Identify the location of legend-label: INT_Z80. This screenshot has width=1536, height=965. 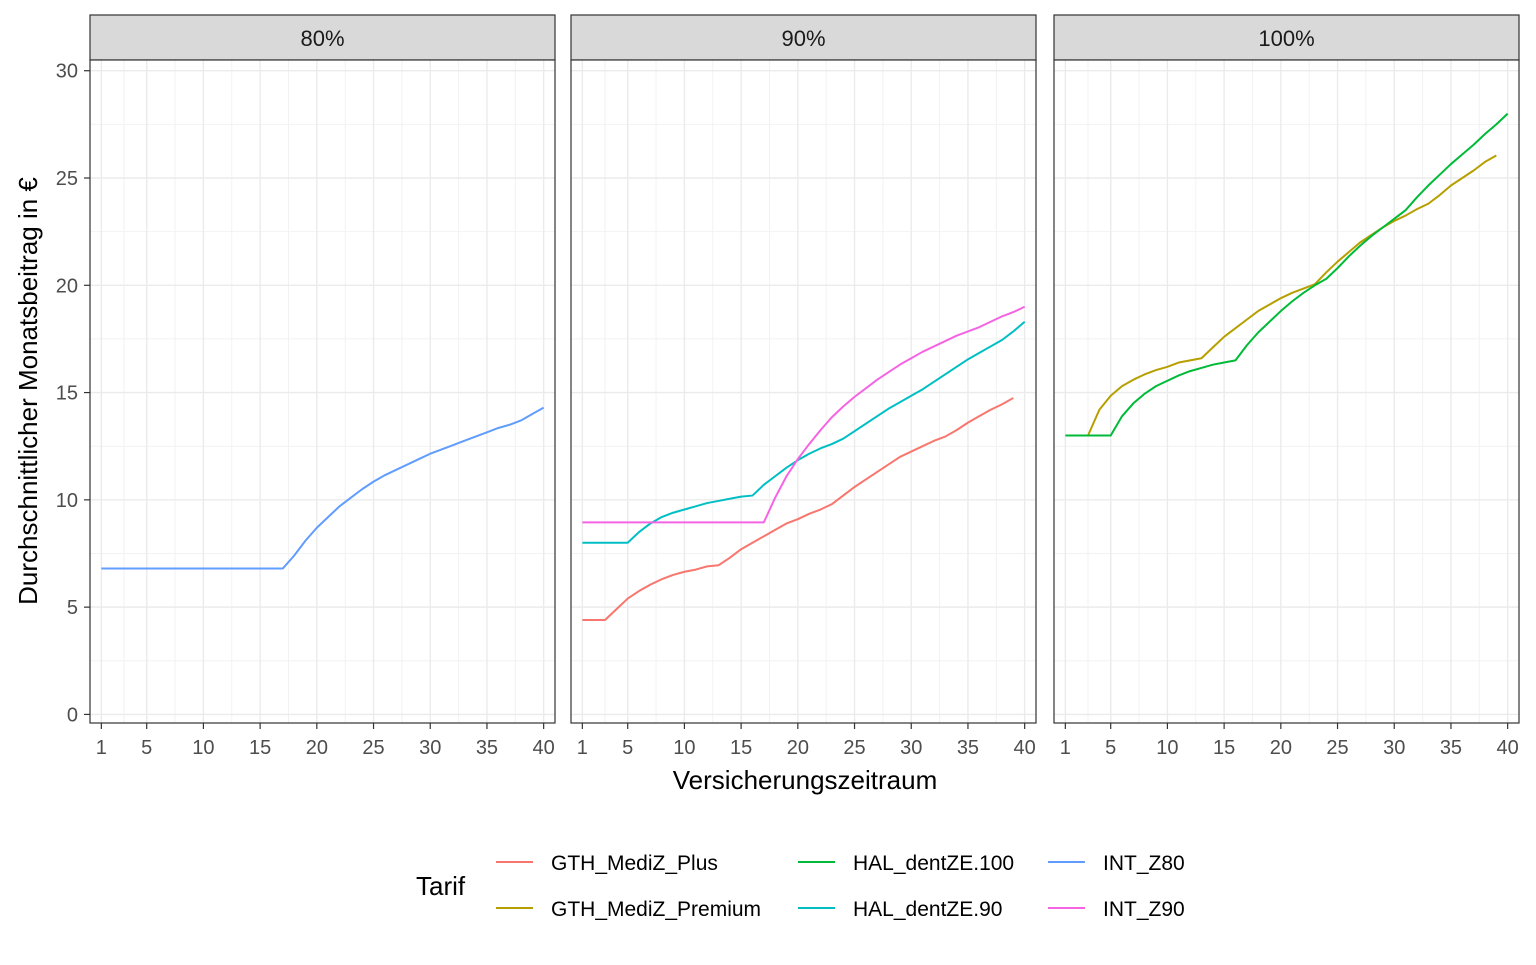
(1144, 863).